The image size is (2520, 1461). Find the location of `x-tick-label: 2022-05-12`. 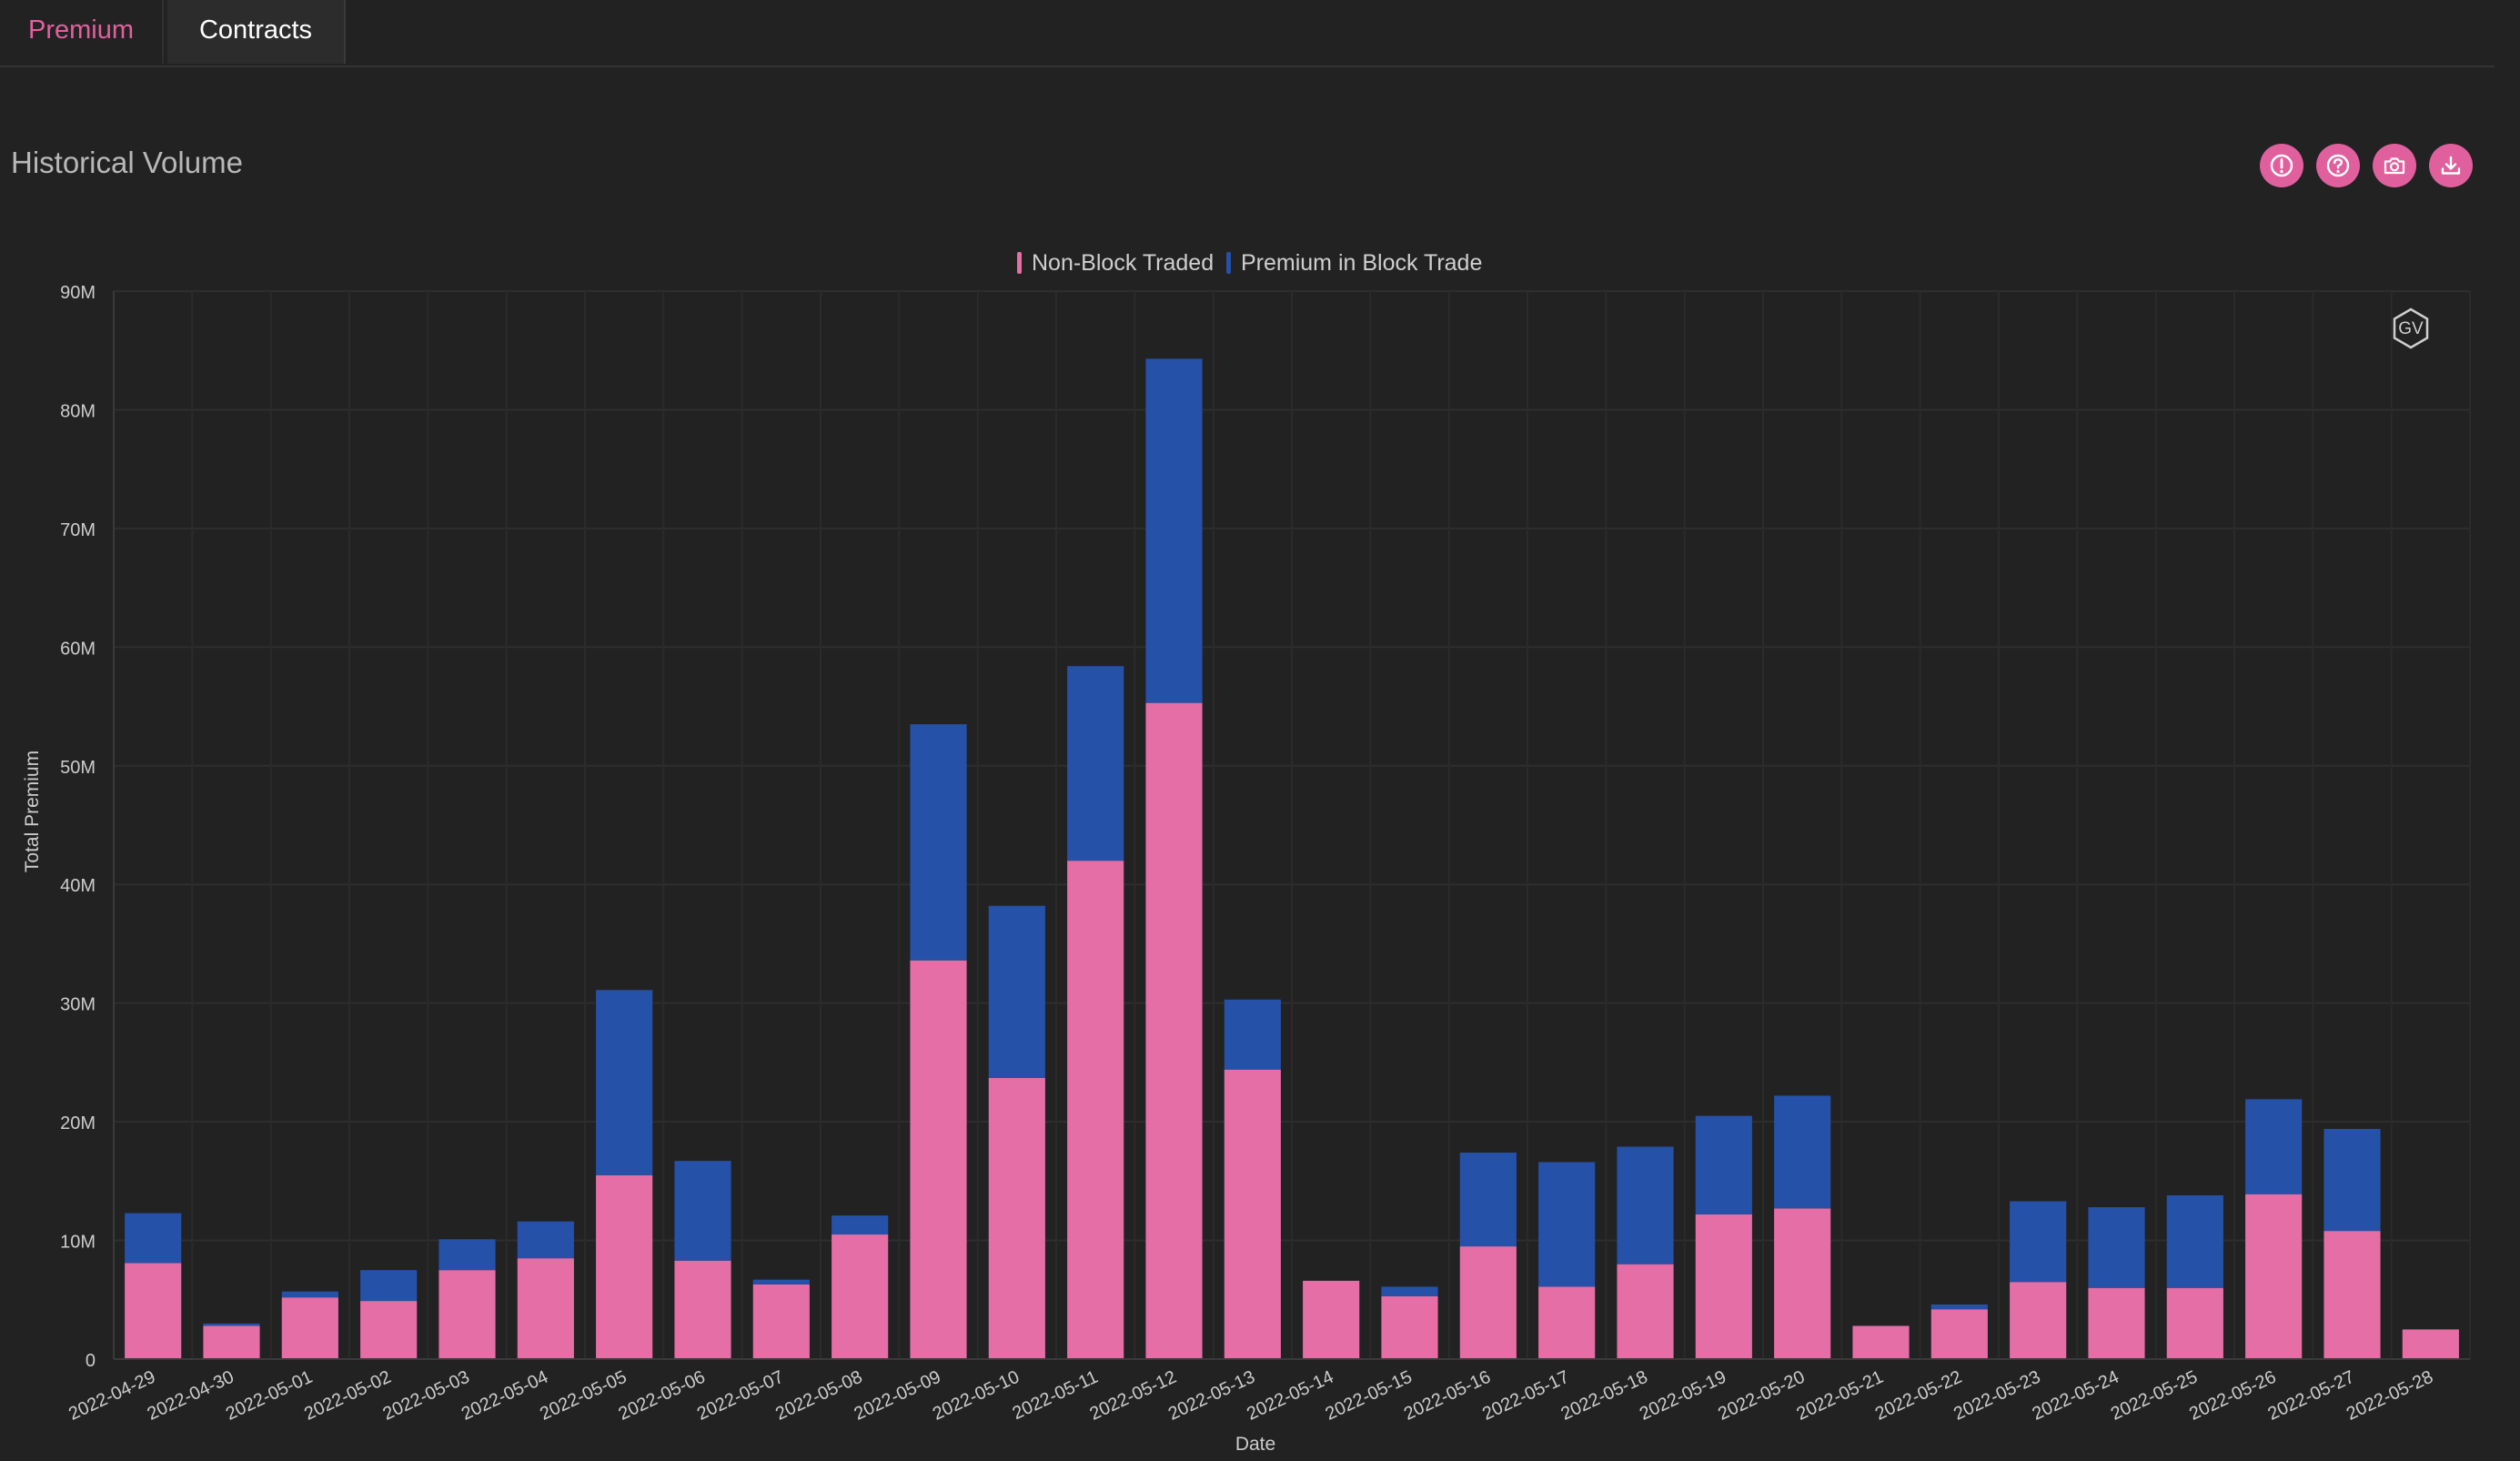

x-tick-label: 2022-05-12 is located at coordinates (1133, 1396).